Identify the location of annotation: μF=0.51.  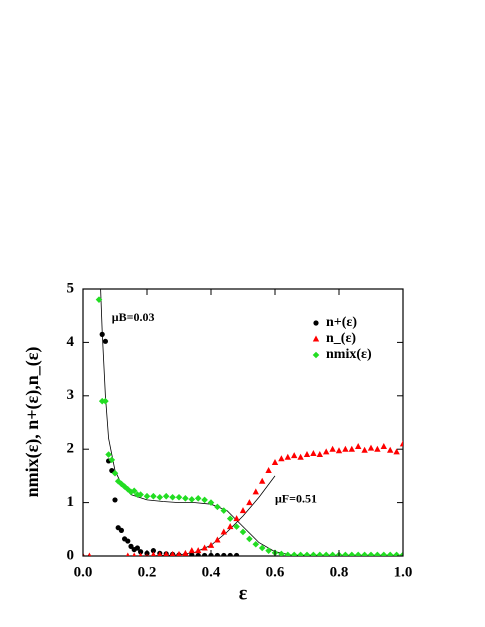
(296, 499).